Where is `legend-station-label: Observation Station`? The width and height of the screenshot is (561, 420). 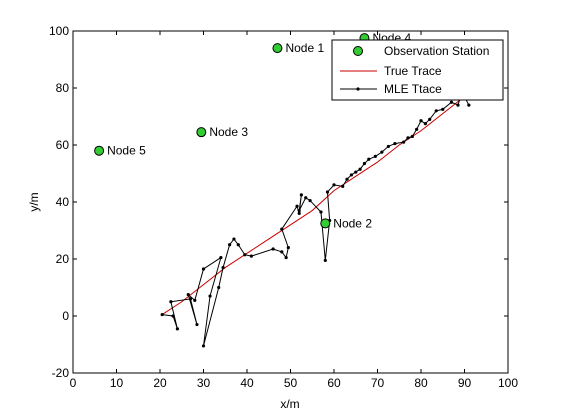 legend-station-label: Observation Station is located at coordinates (436, 51).